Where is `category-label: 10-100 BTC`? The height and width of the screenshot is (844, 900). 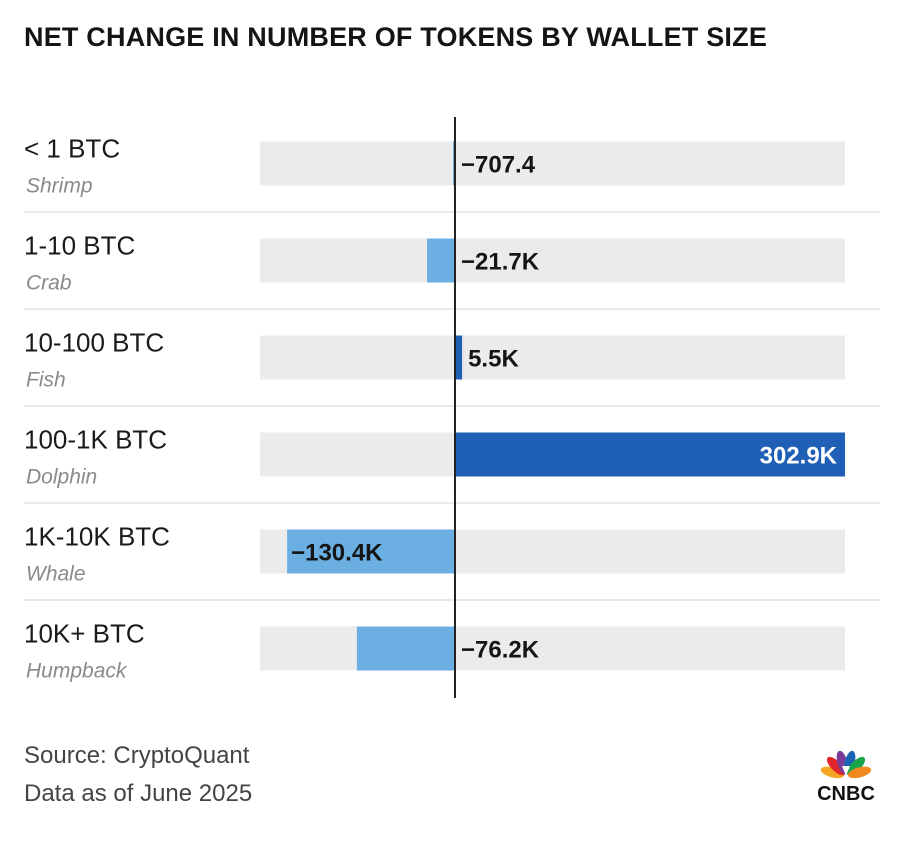 category-label: 10-100 BTC is located at coordinates (94, 343).